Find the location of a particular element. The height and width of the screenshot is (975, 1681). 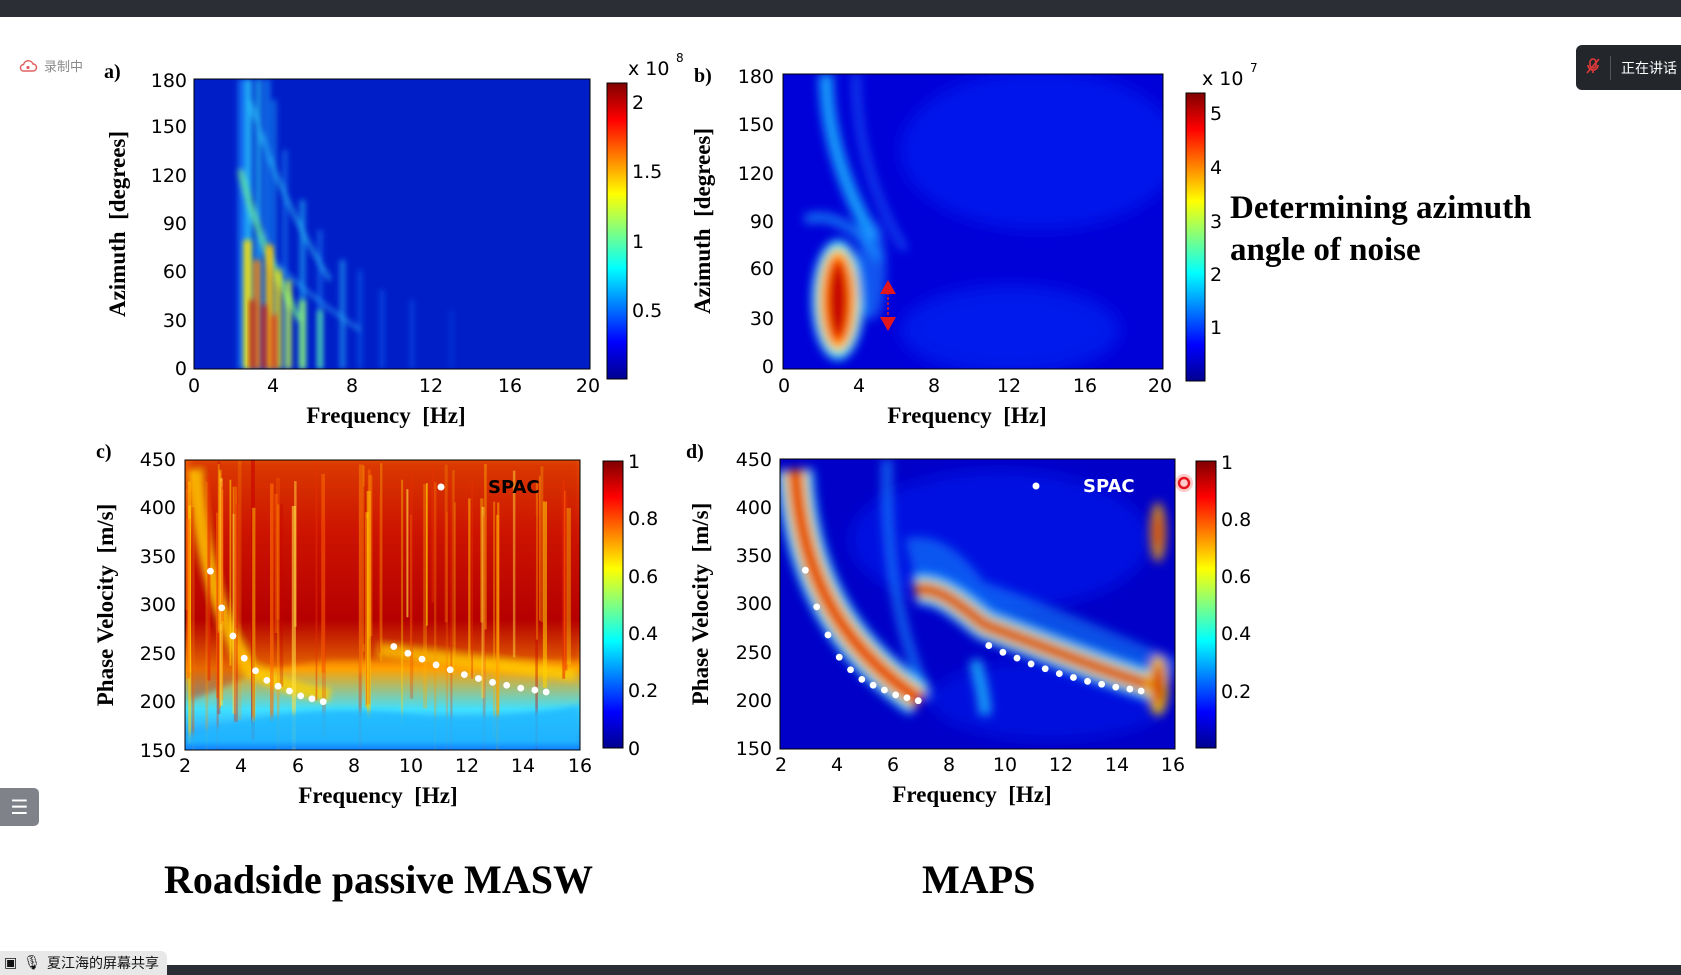

c-y-tick-4: 350 is located at coordinates (158, 557).